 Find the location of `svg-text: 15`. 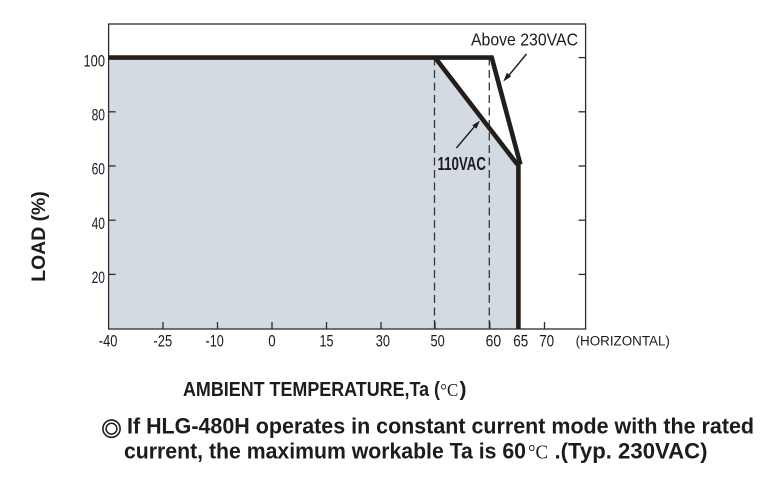

svg-text: 15 is located at coordinates (327, 342).